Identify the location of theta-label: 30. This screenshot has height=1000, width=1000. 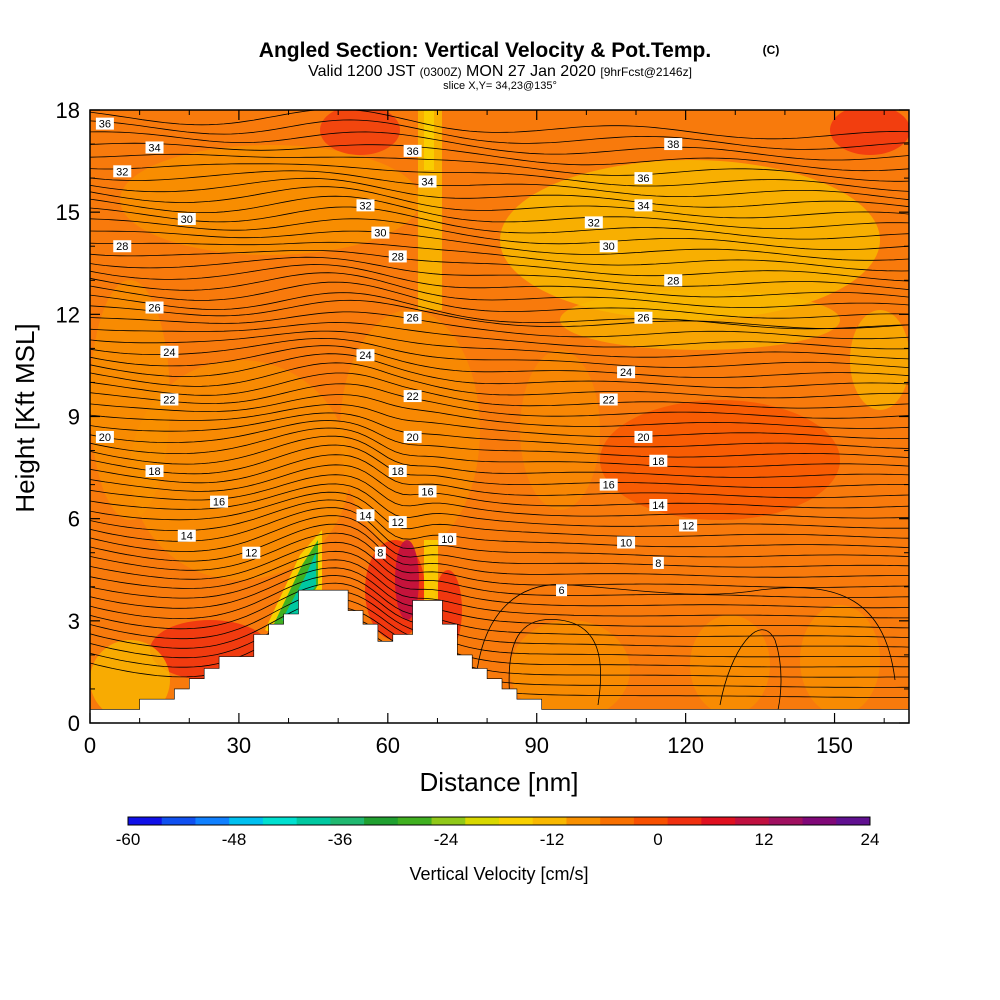
(186, 219).